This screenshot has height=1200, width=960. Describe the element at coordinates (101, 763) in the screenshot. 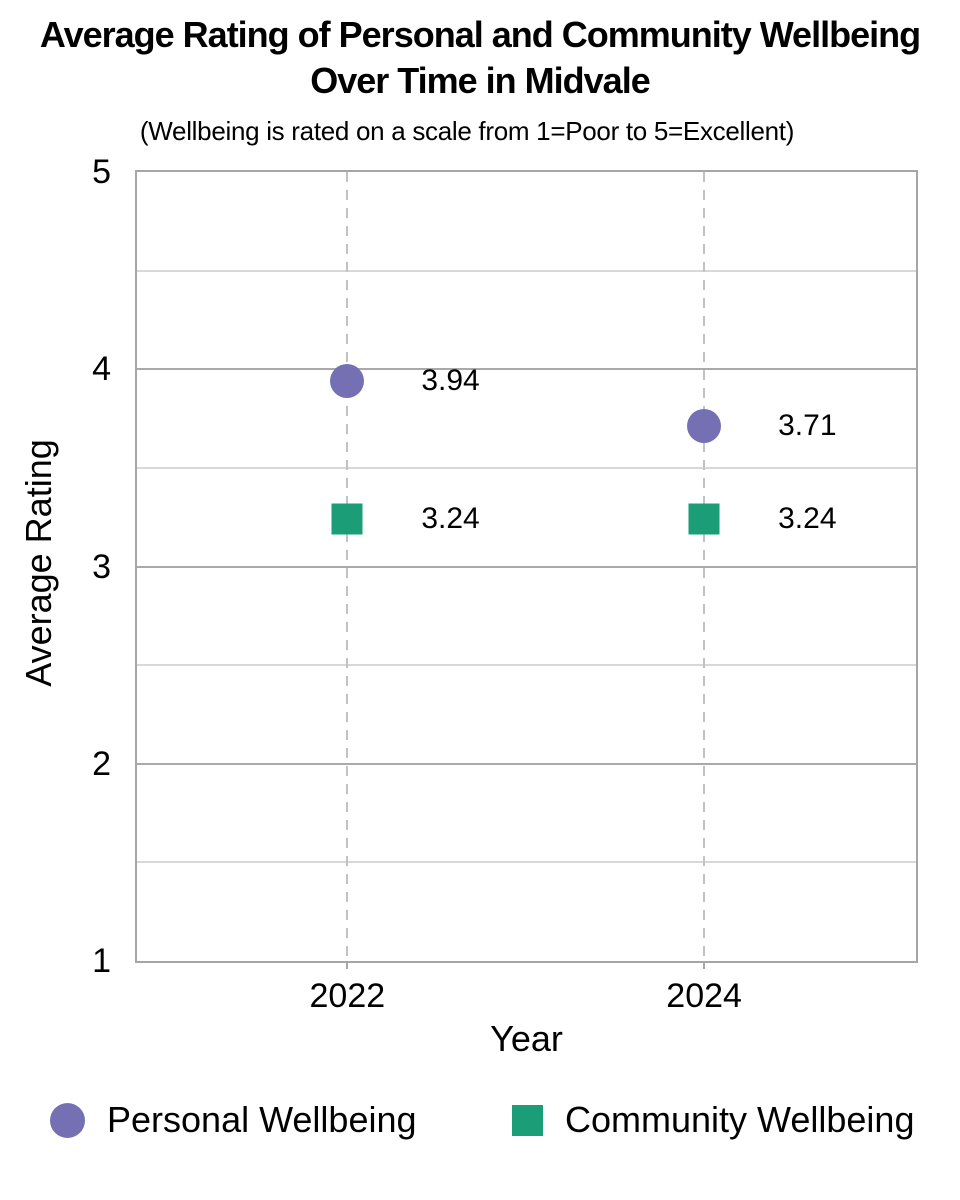

I see `y-tick-label: 2` at that location.